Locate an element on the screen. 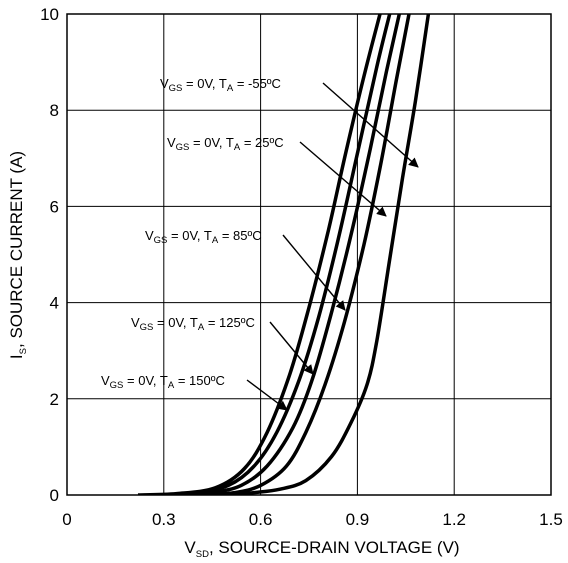 The height and width of the screenshot is (563, 568). y-tick-label: 0 is located at coordinates (54, 495).